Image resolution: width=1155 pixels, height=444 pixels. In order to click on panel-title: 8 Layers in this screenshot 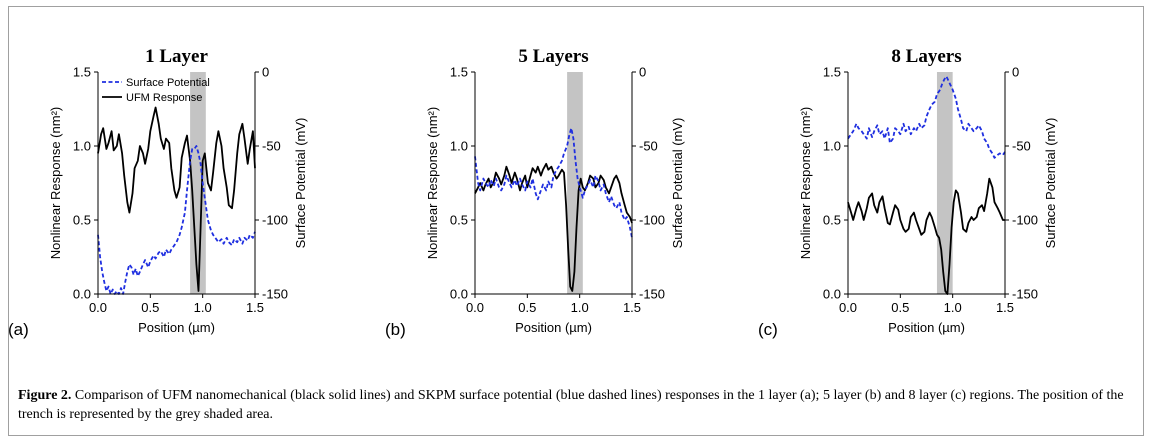, I will do `click(926, 56)`.